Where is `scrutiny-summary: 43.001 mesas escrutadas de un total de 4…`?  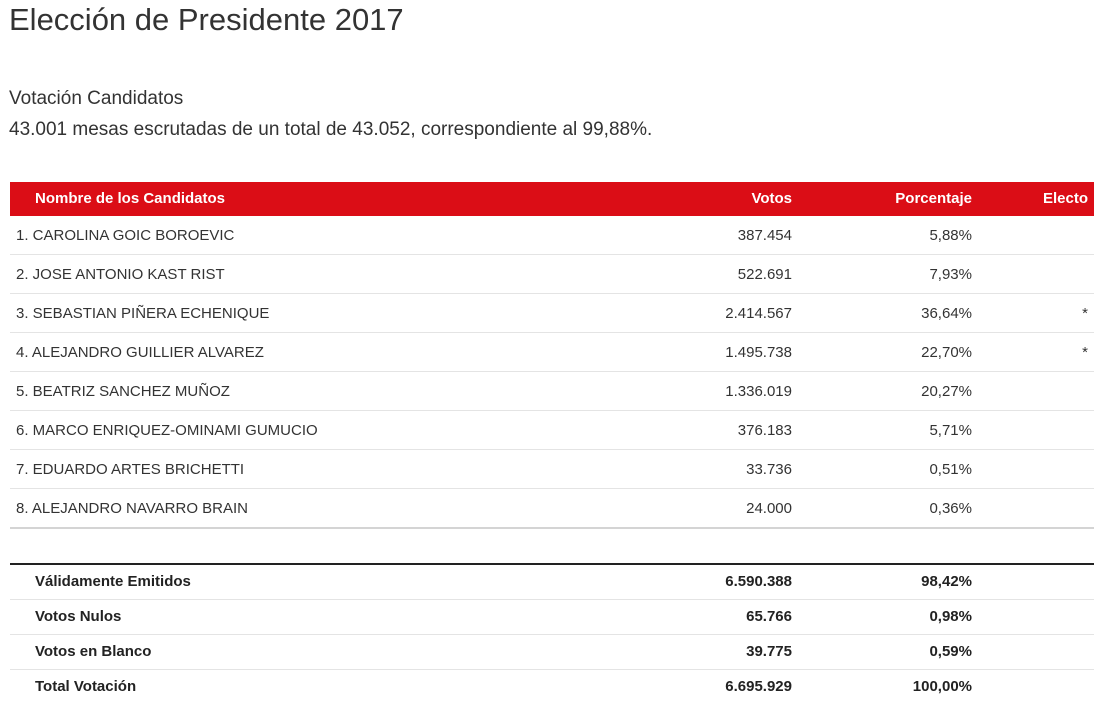
scrutiny-summary: 43.001 mesas escrutadas de un total de 4… is located at coordinates (331, 129).